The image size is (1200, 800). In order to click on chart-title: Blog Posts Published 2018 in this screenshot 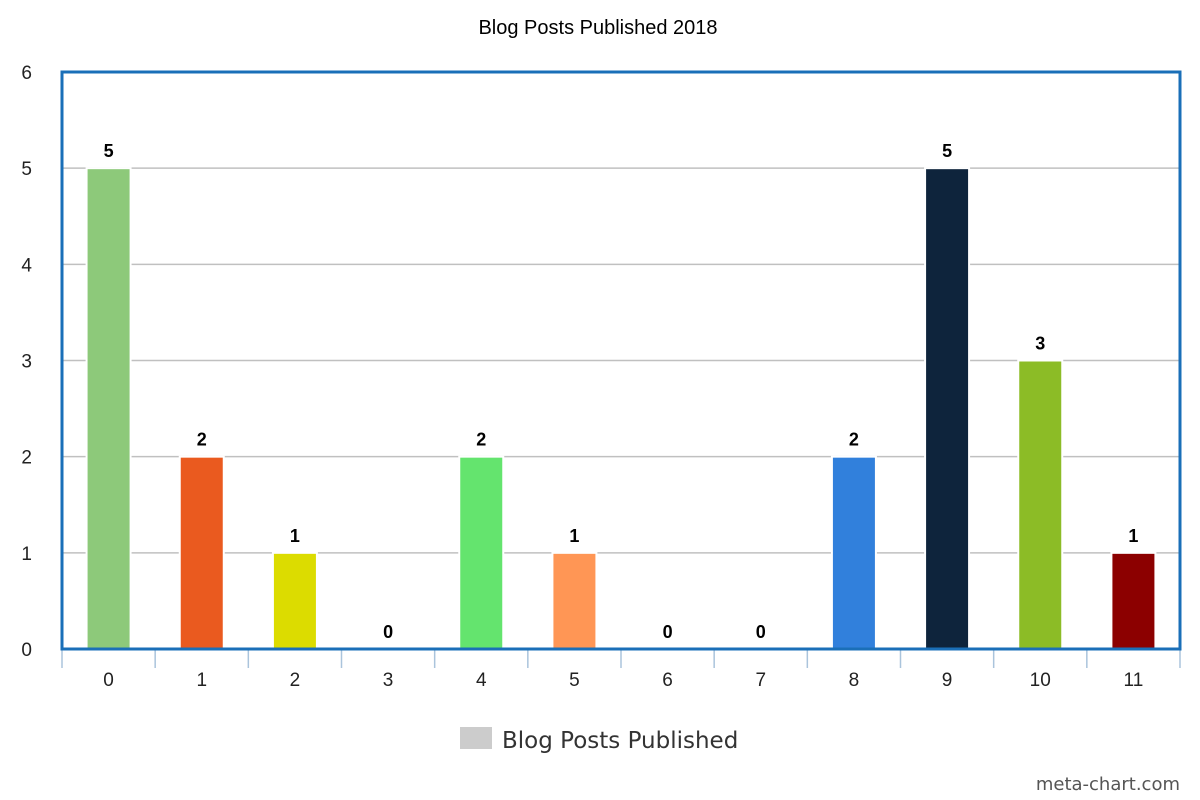, I will do `click(597, 28)`.